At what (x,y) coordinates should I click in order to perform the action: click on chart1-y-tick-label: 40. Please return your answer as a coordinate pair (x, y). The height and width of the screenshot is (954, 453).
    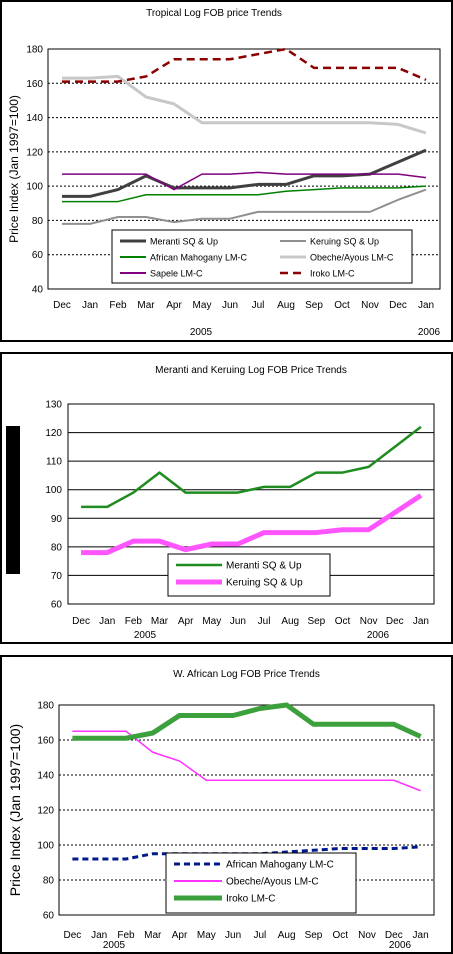
    Looking at the image, I should click on (38, 290).